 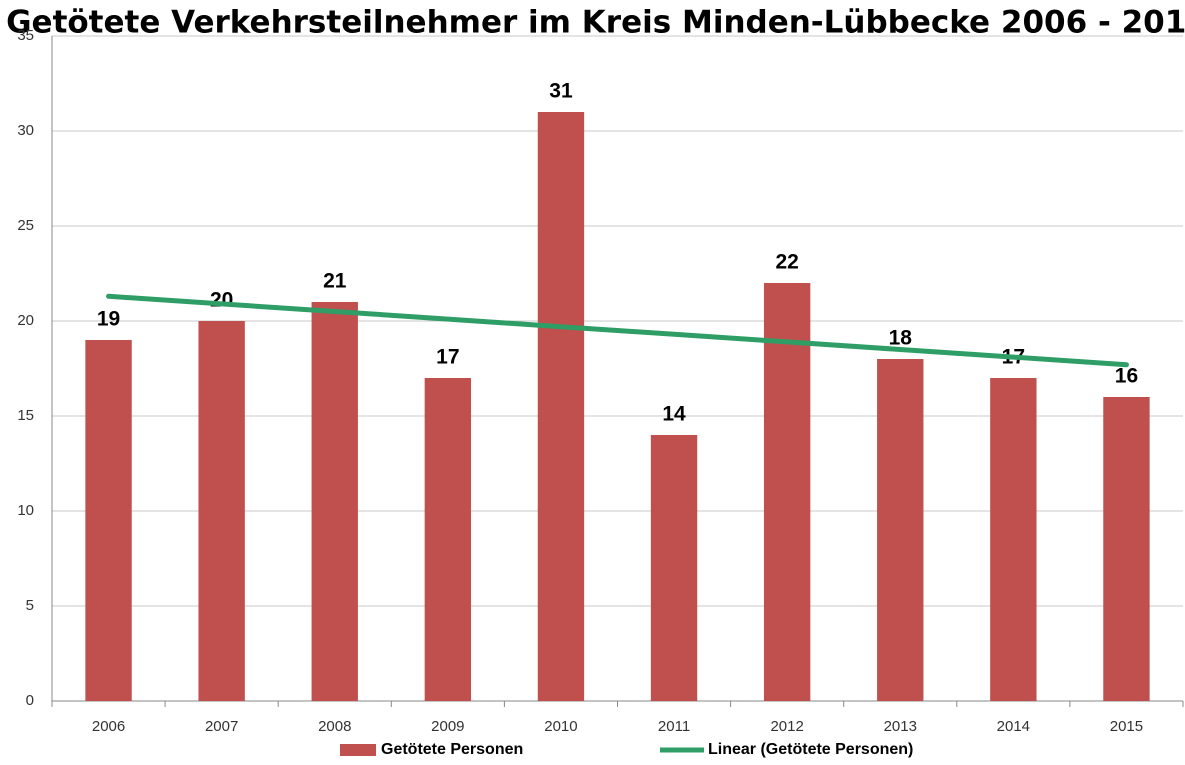 What do you see at coordinates (334, 726) in the screenshot?
I see `x-tick-label: 2008` at bounding box center [334, 726].